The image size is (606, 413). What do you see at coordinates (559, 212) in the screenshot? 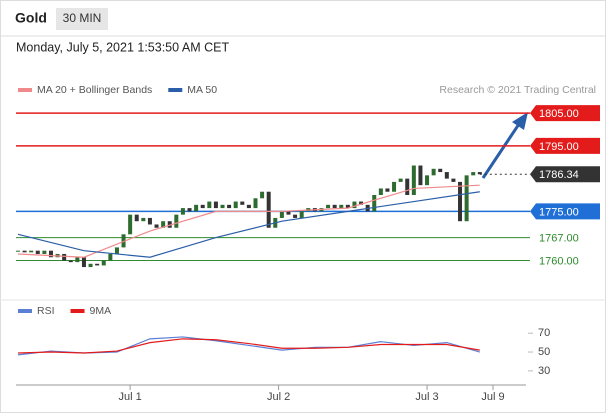
I see `level-label: 1775.00` at bounding box center [559, 212].